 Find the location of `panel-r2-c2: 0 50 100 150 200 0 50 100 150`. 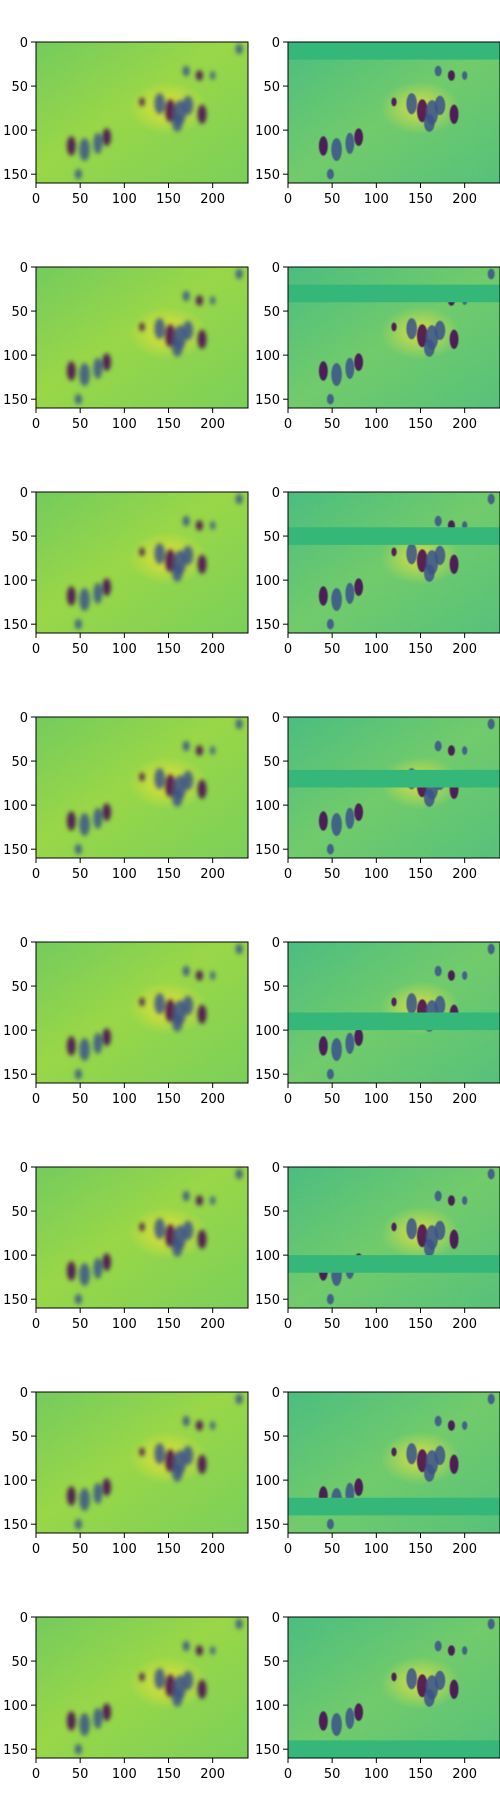

panel-r2-c2: 0 50 100 150 200 0 50 100 150 is located at coordinates (377, 346).